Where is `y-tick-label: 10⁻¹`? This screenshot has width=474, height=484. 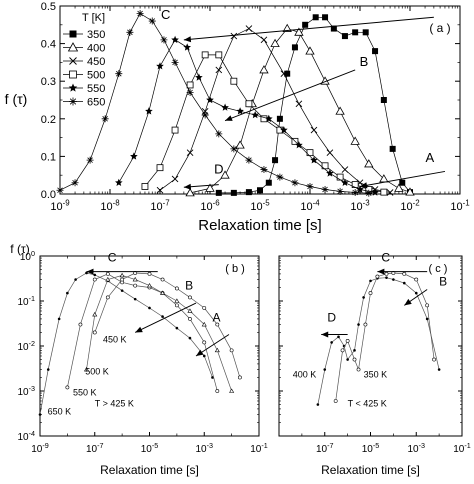 y-tick-label: 10⁻¹ is located at coordinates (26, 301).